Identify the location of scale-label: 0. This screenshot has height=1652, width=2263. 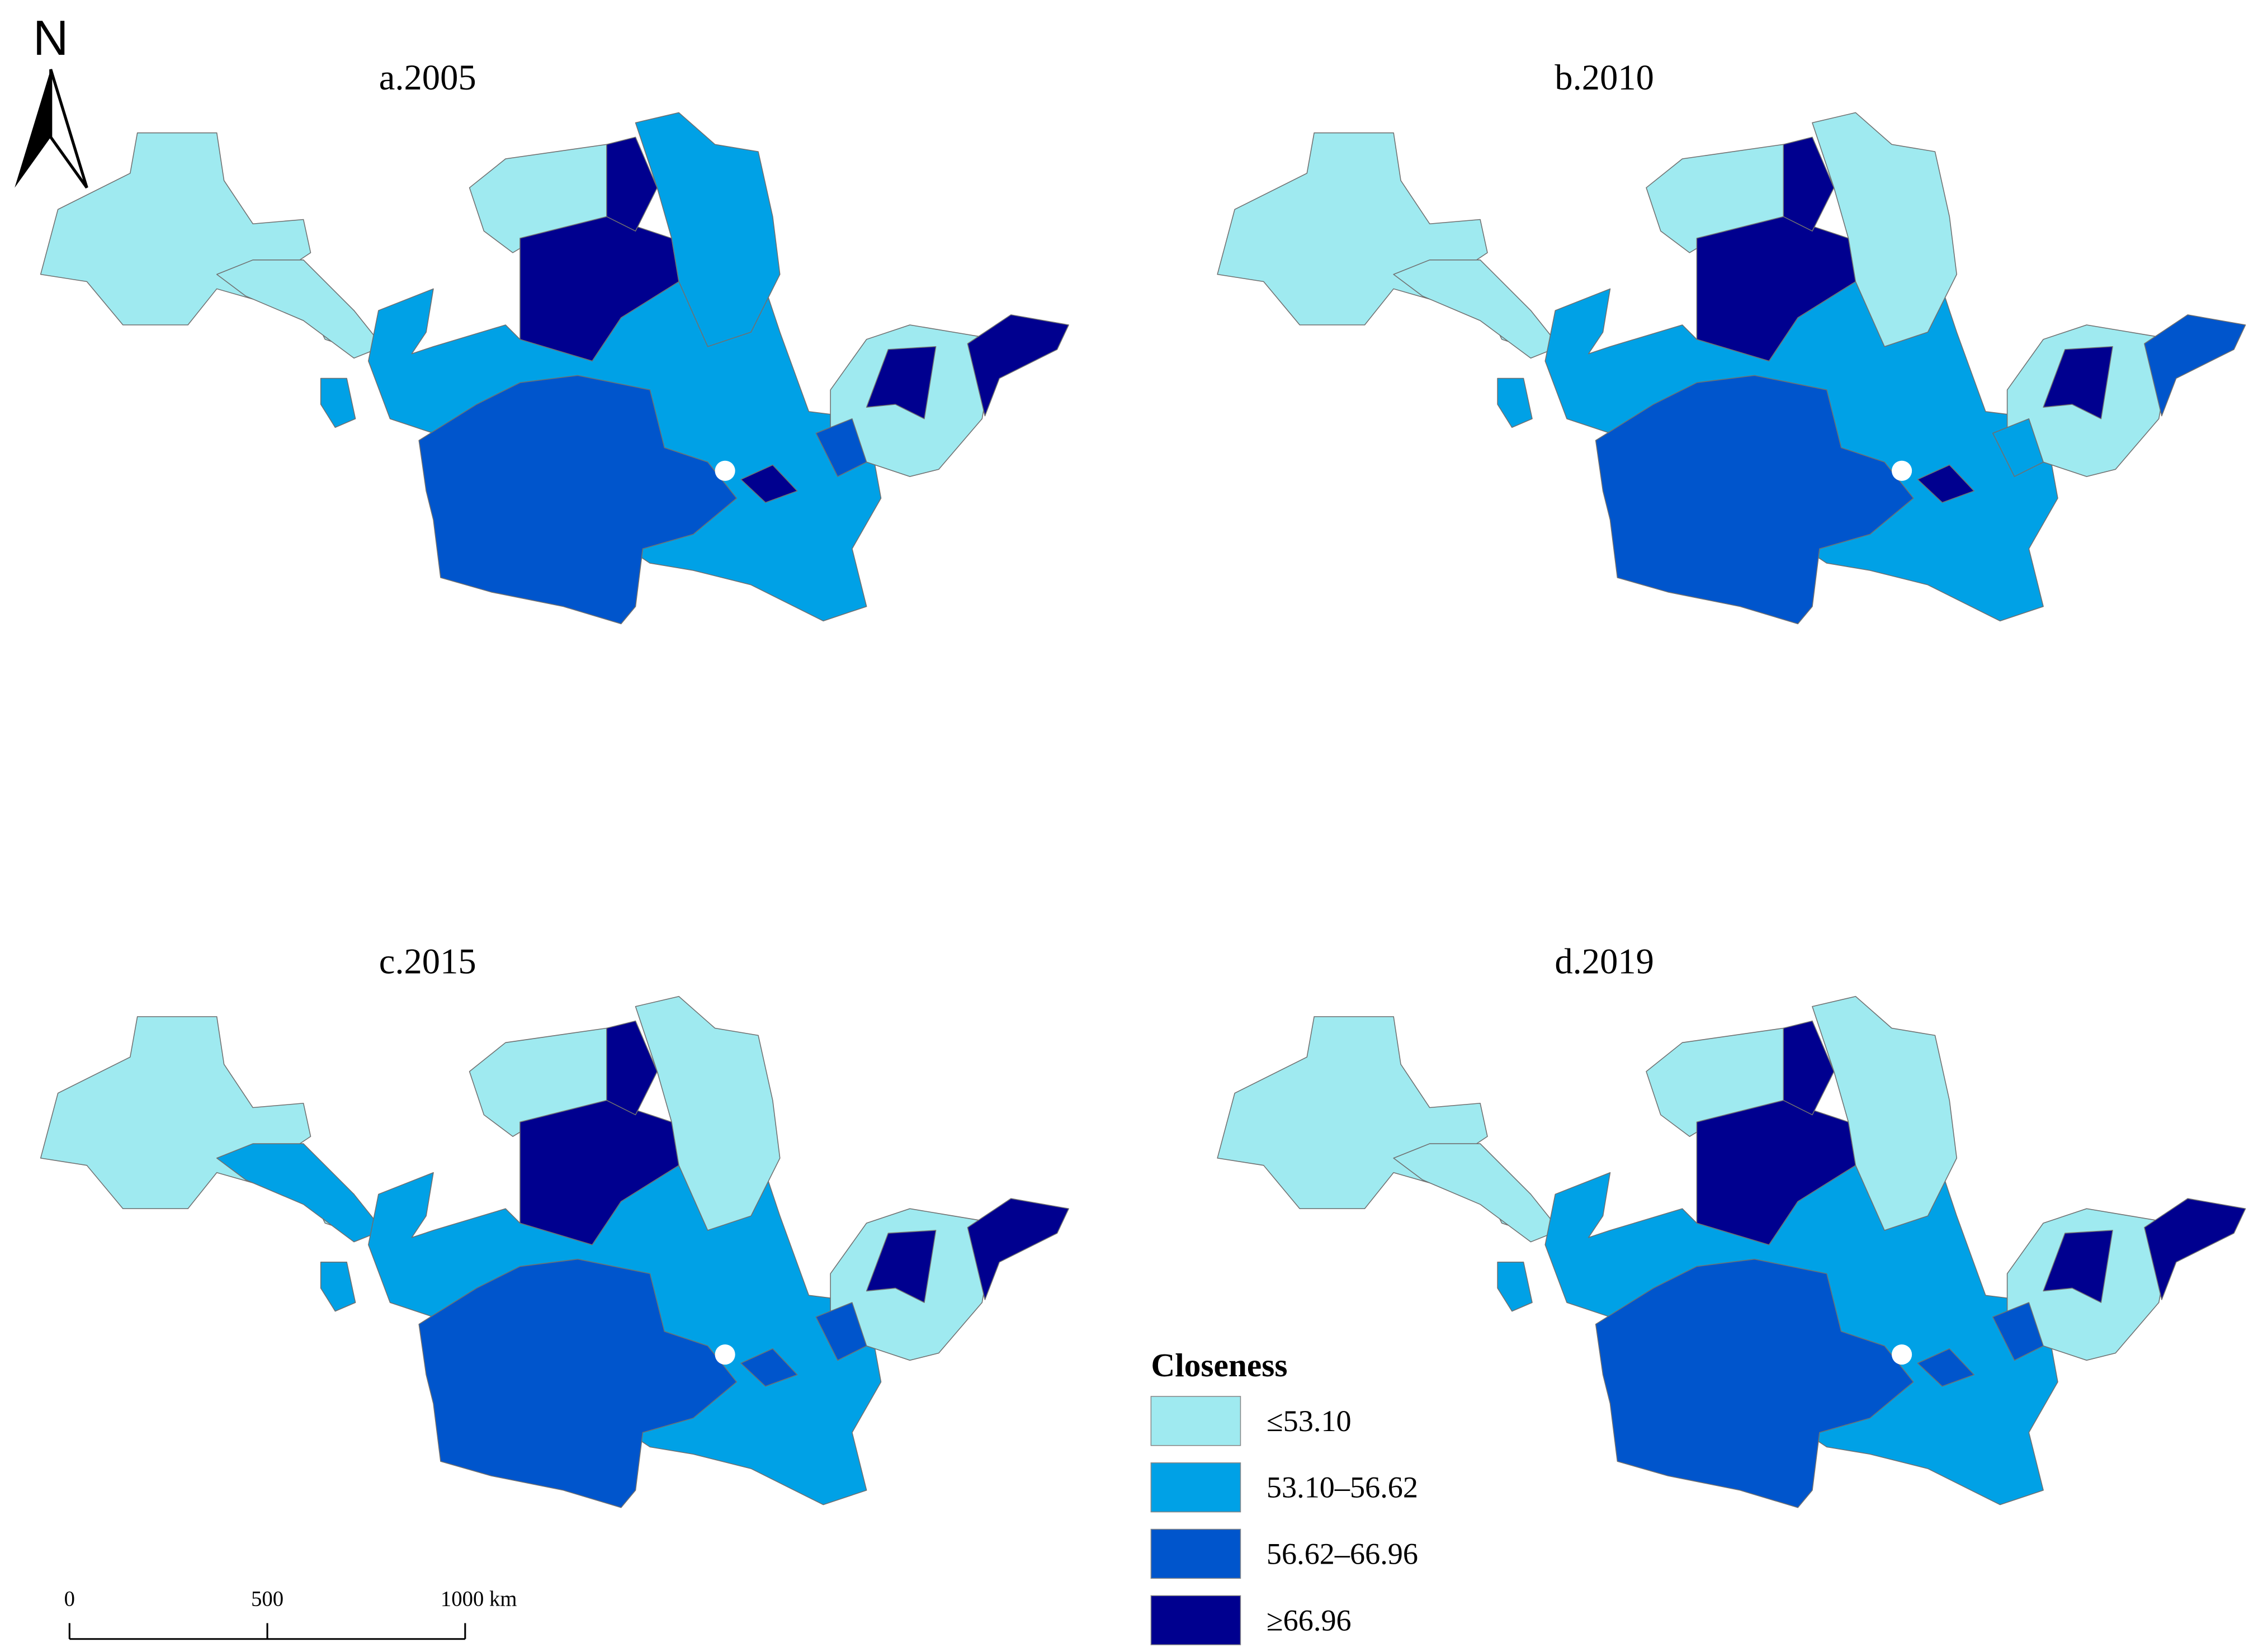
(69, 1599).